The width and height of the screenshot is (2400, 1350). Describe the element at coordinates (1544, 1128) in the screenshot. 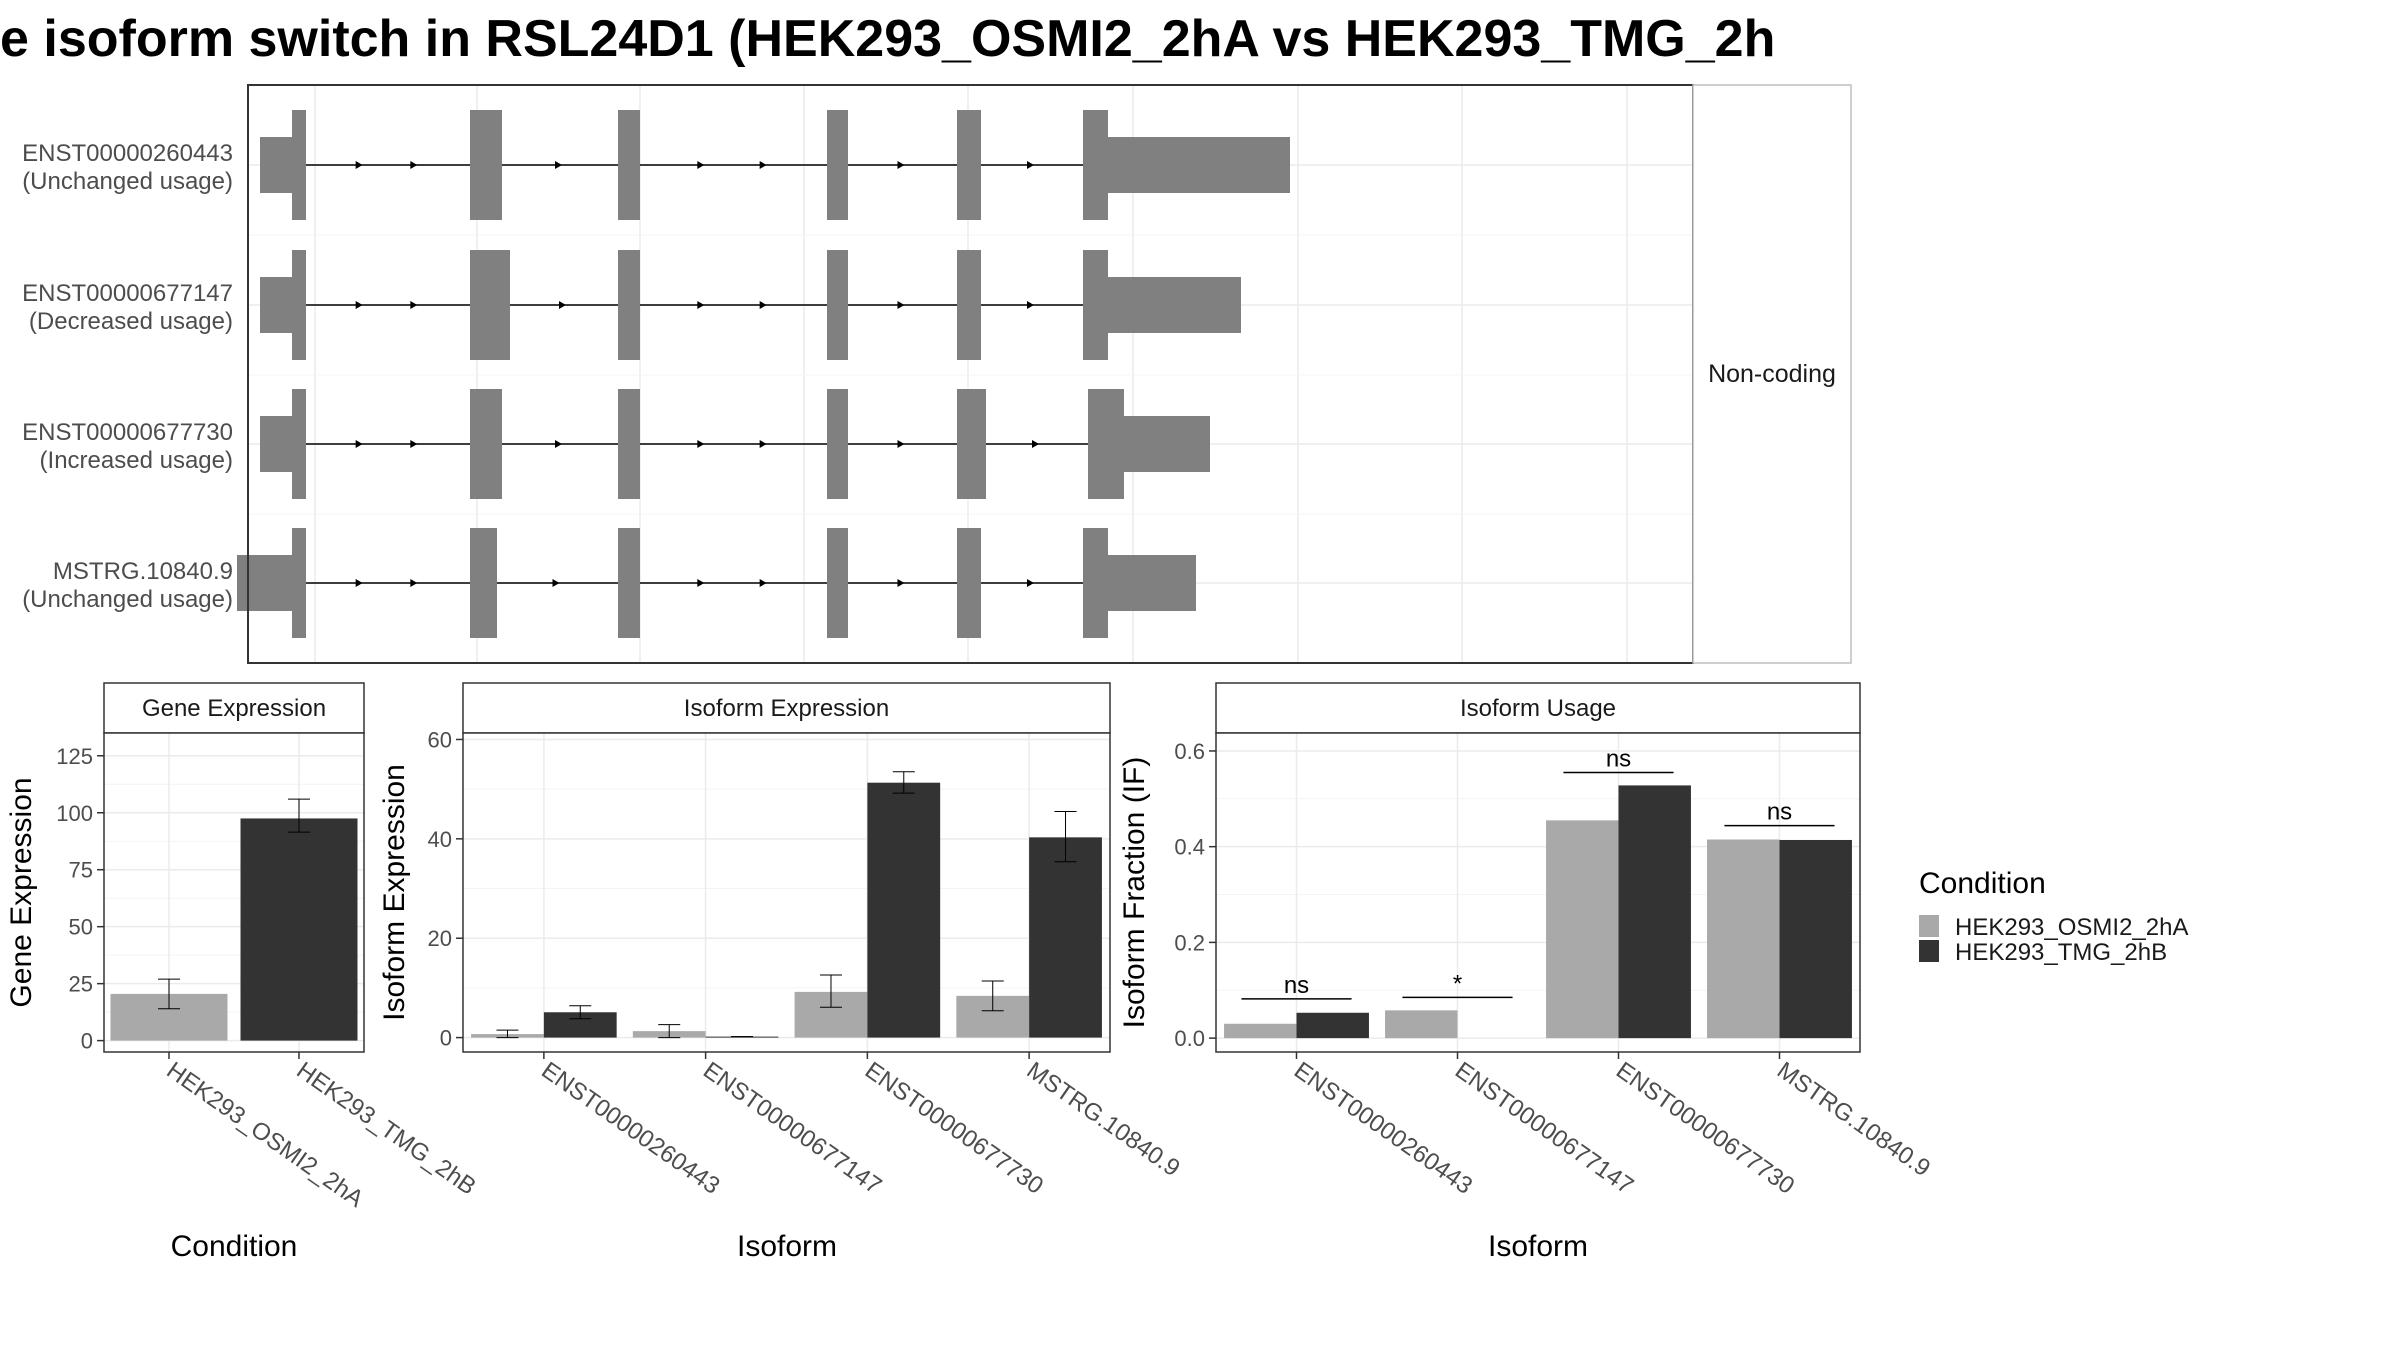

I see `x-tick-label: ENST00000677147` at that location.